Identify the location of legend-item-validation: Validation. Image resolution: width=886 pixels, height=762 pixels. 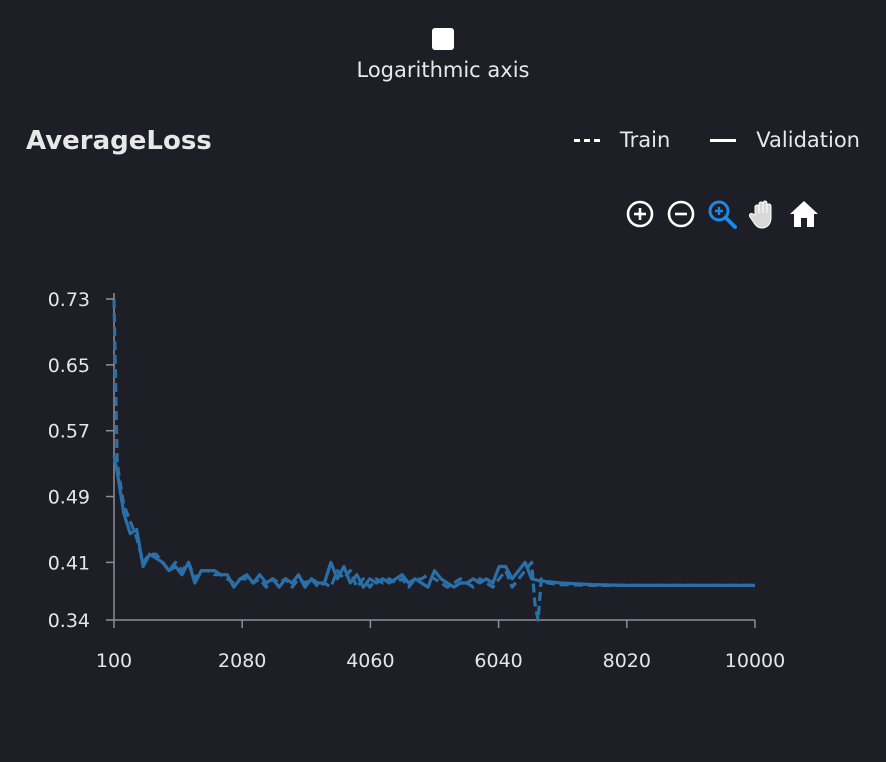
(785, 140).